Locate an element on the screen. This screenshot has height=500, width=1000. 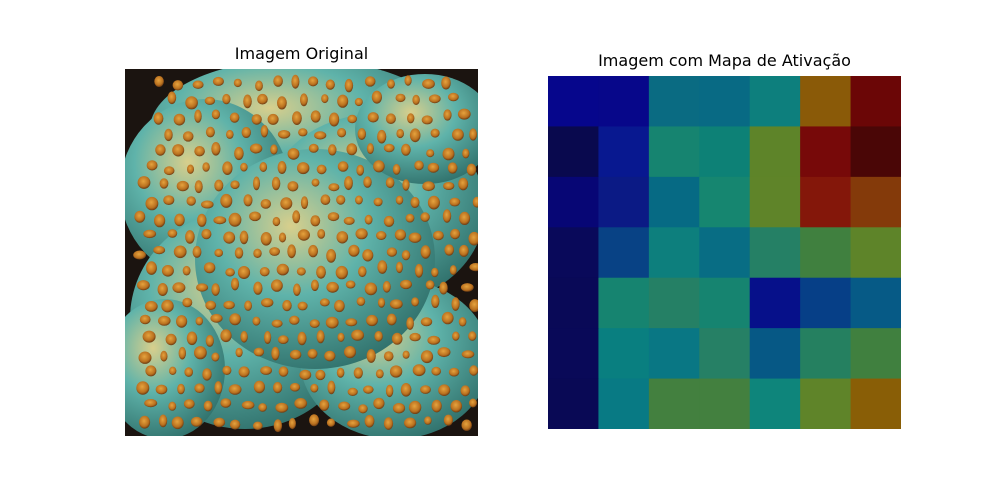
heatmap-cell-r3-c0 is located at coordinates (573, 253).